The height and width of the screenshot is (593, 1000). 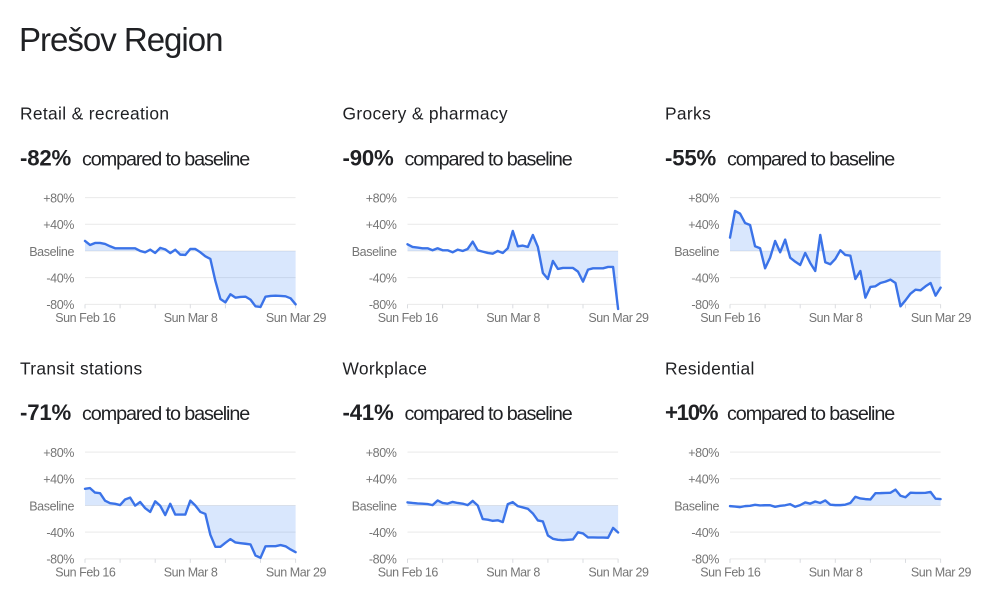 I want to click on svg-text: -71%, so click(x=45, y=412).